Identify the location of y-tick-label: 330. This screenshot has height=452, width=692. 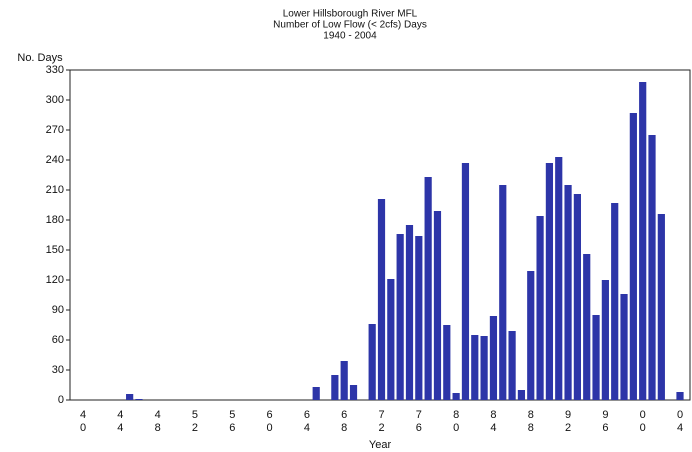
(55, 70).